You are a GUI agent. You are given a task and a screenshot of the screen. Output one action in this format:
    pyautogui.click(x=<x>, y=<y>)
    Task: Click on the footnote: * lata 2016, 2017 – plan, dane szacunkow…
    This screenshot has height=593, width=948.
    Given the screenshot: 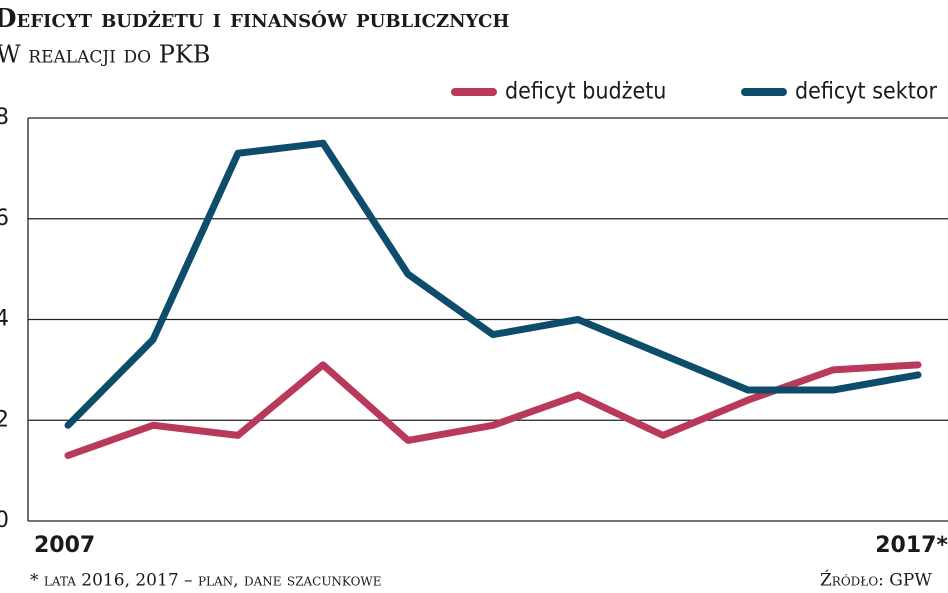 What is the action you would take?
    pyautogui.click(x=206, y=581)
    